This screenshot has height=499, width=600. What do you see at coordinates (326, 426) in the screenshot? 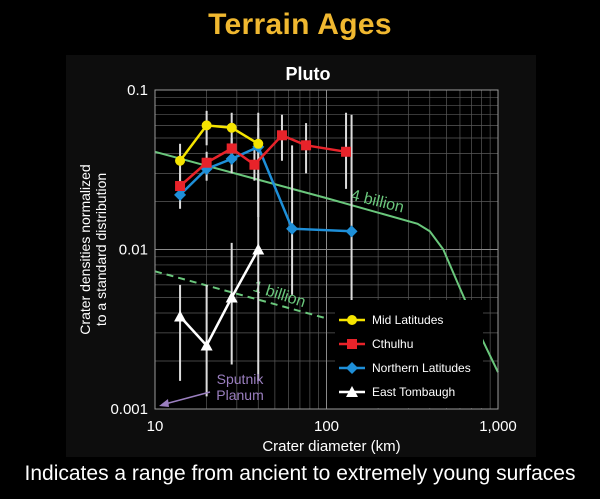
I see `x-tick-label: 100` at bounding box center [326, 426].